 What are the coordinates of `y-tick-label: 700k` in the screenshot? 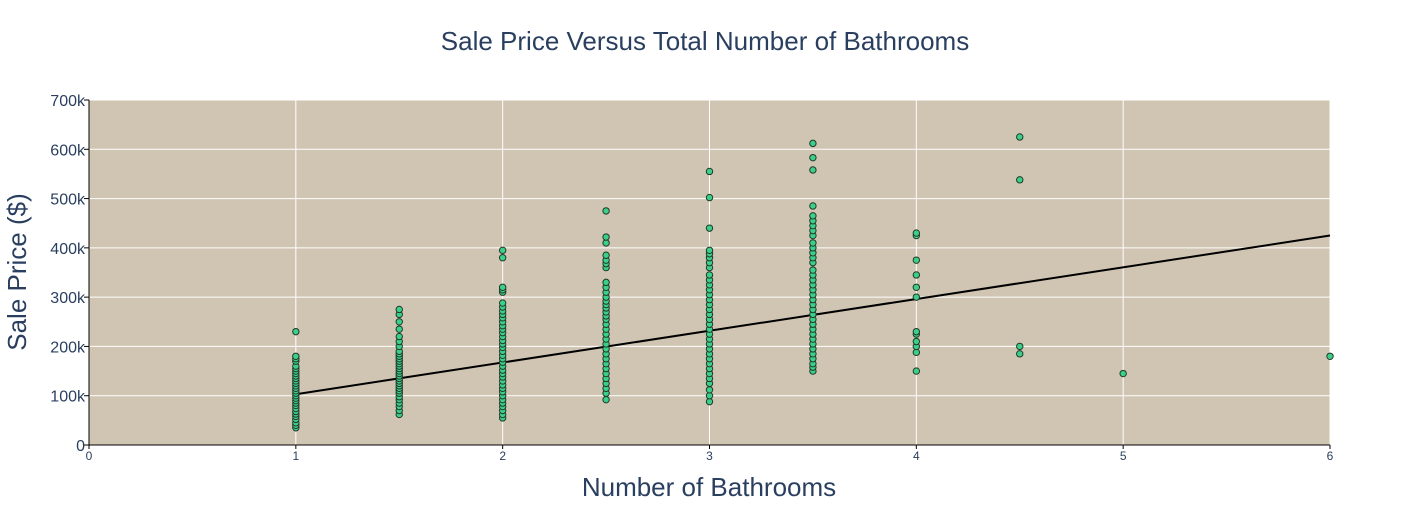 It's located at (68, 101).